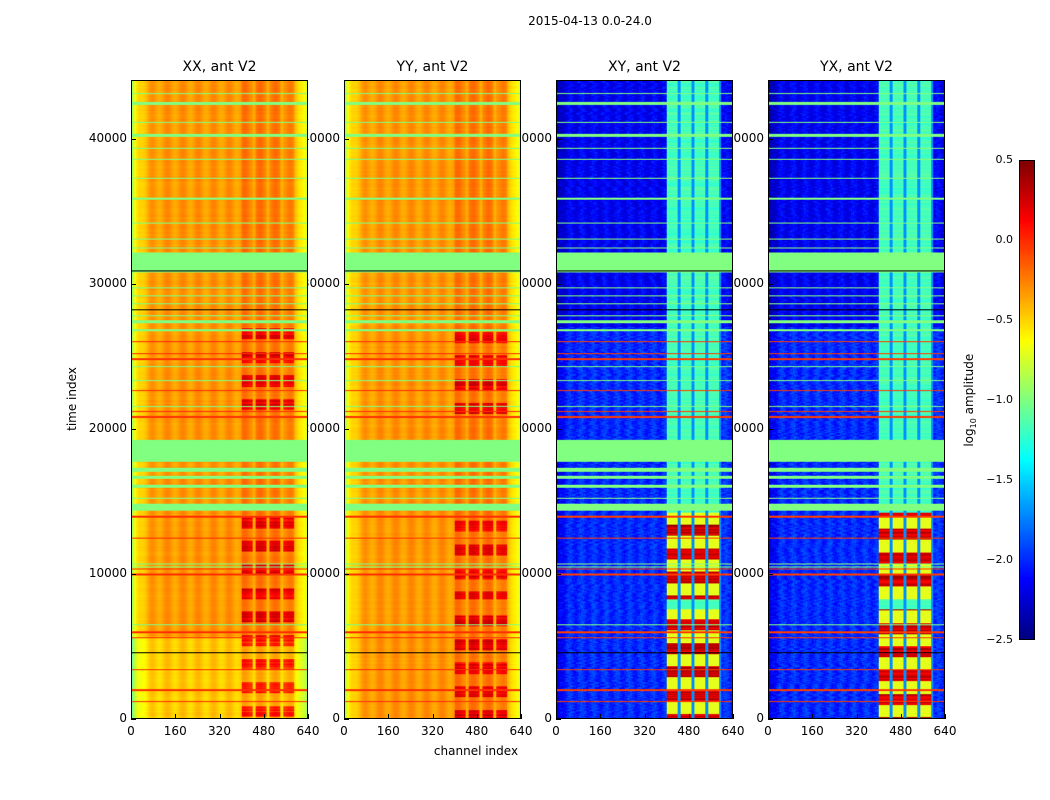  I want to click on heatmap-yx, so click(856, 399).